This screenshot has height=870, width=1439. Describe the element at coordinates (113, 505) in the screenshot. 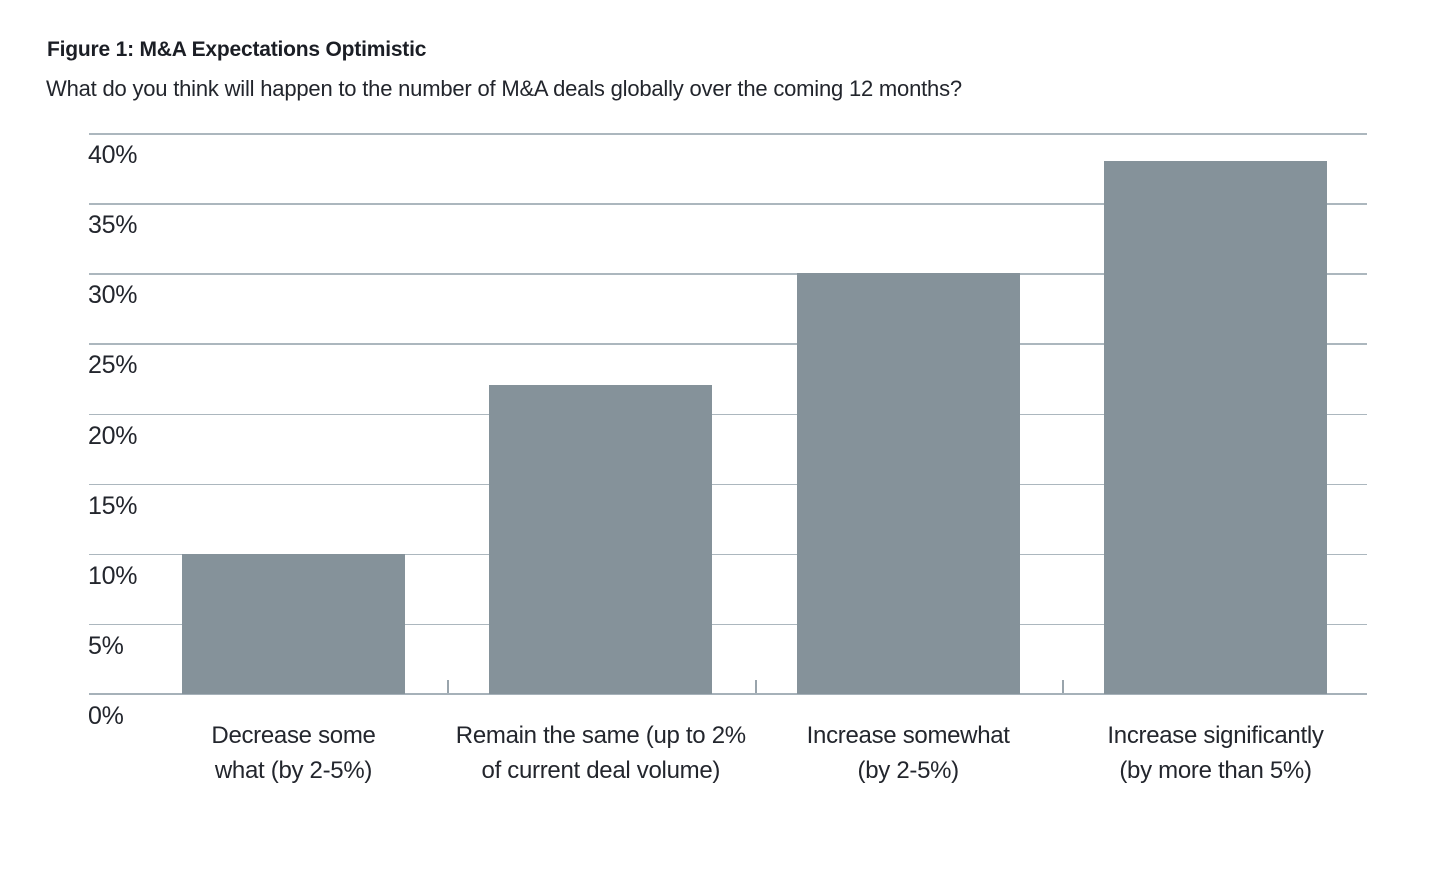

I see `y-axis-label: 15%` at that location.